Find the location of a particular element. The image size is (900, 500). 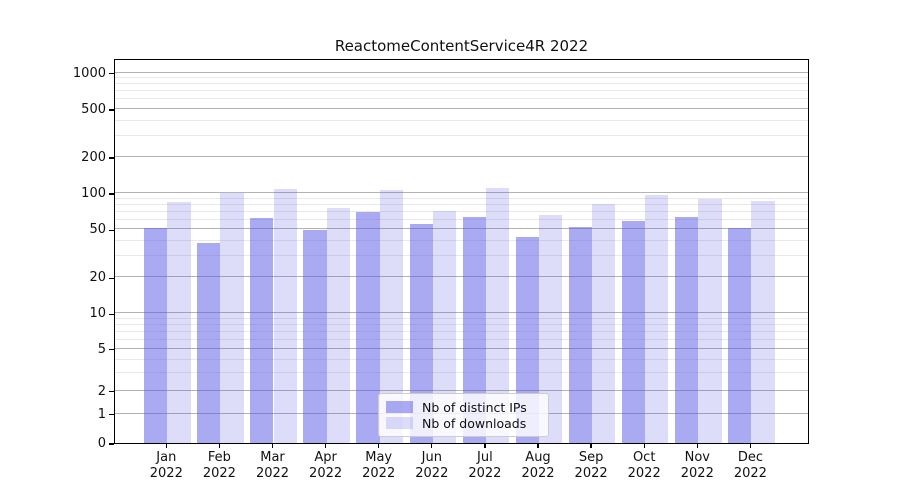

x-tick-label: Sep 2022 is located at coordinates (591, 465).